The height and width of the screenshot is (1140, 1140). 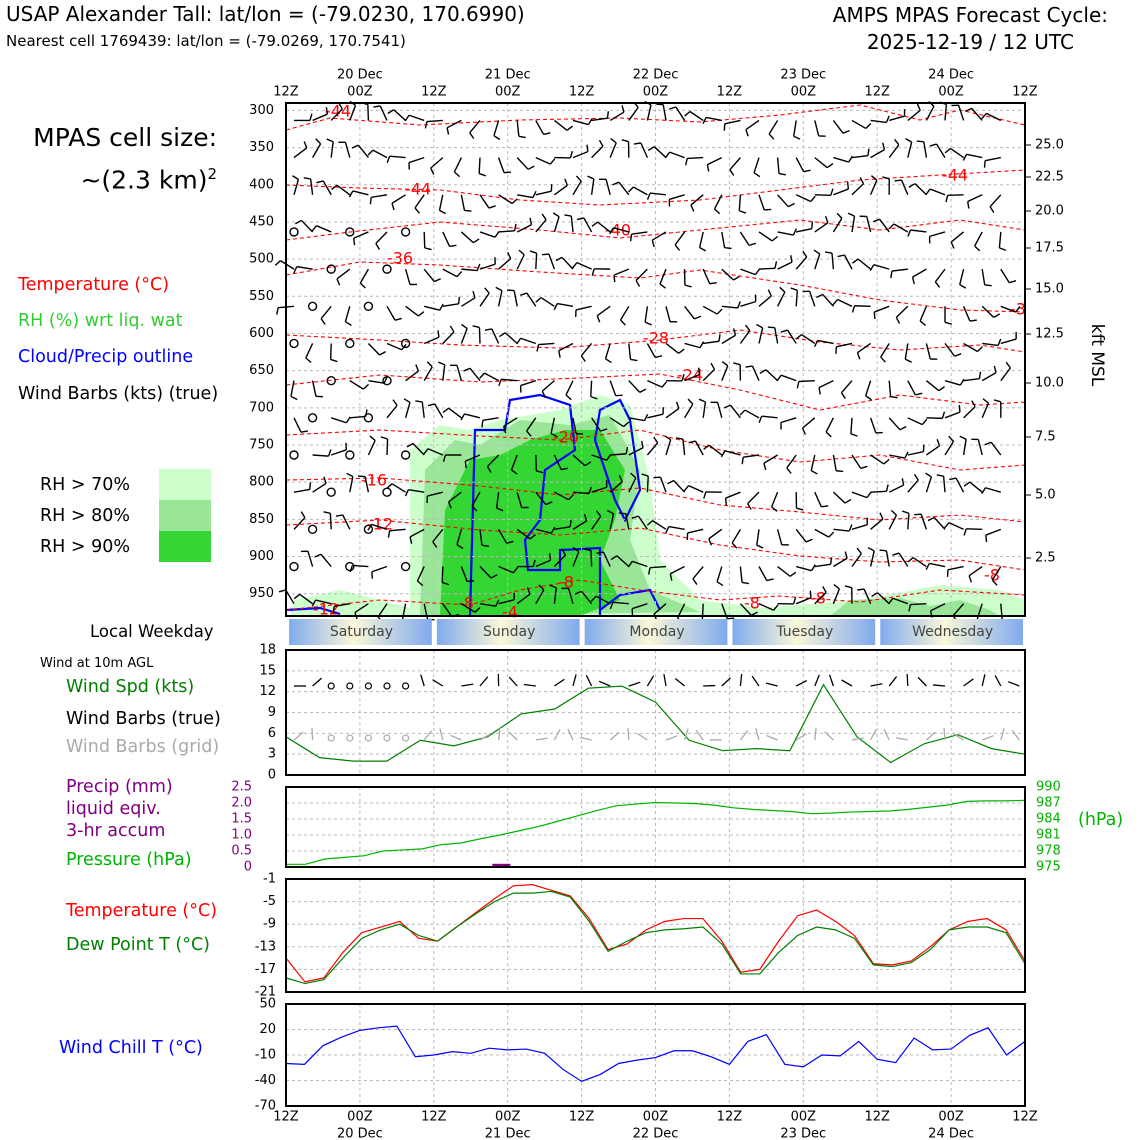 I want to click on isotherm-label-16: -12, so click(x=326, y=609).